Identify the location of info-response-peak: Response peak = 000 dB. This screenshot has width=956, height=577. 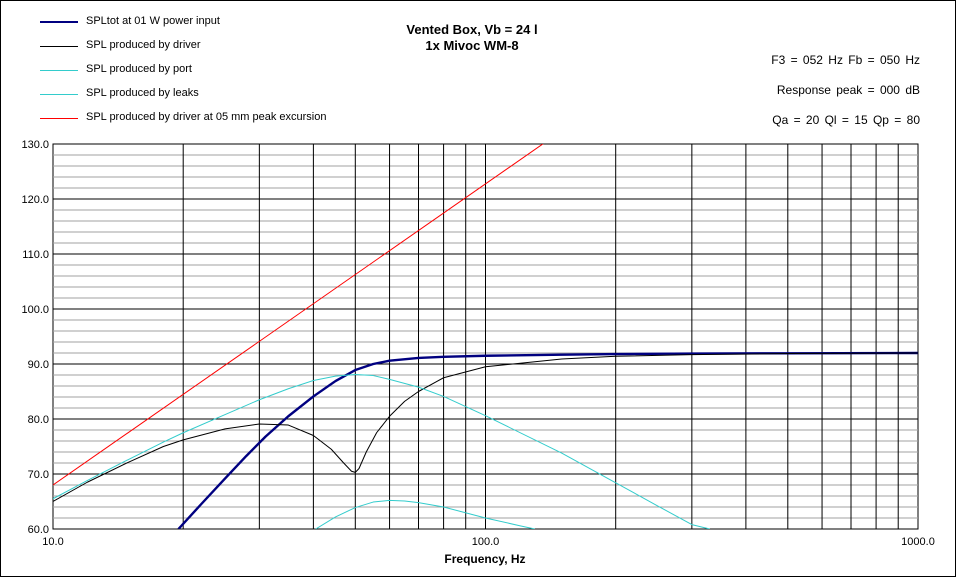
(848, 90).